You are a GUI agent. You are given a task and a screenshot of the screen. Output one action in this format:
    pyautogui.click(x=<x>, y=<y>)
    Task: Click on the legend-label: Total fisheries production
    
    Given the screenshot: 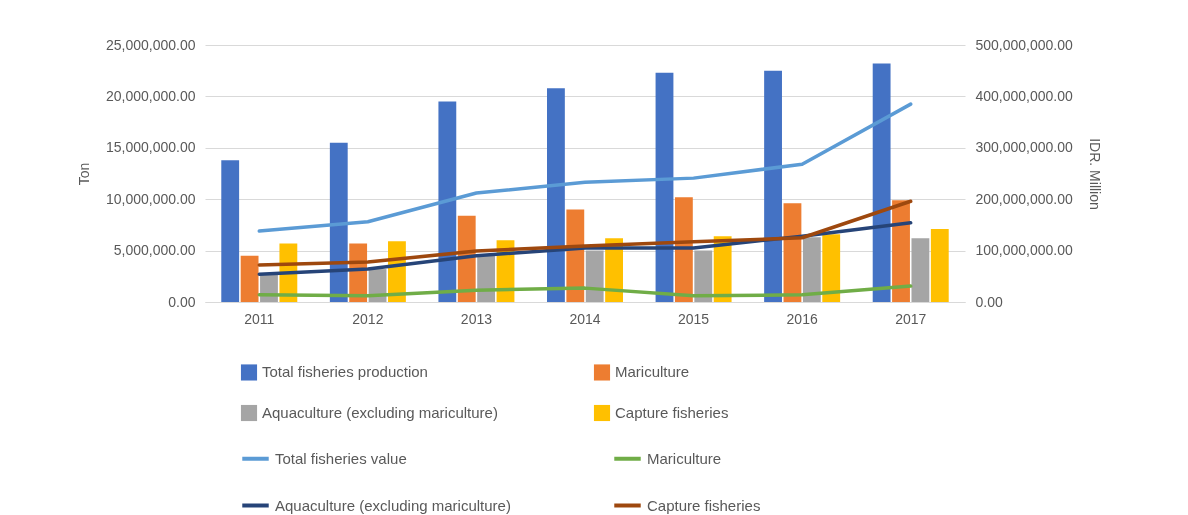 What is the action you would take?
    pyautogui.click(x=345, y=372)
    